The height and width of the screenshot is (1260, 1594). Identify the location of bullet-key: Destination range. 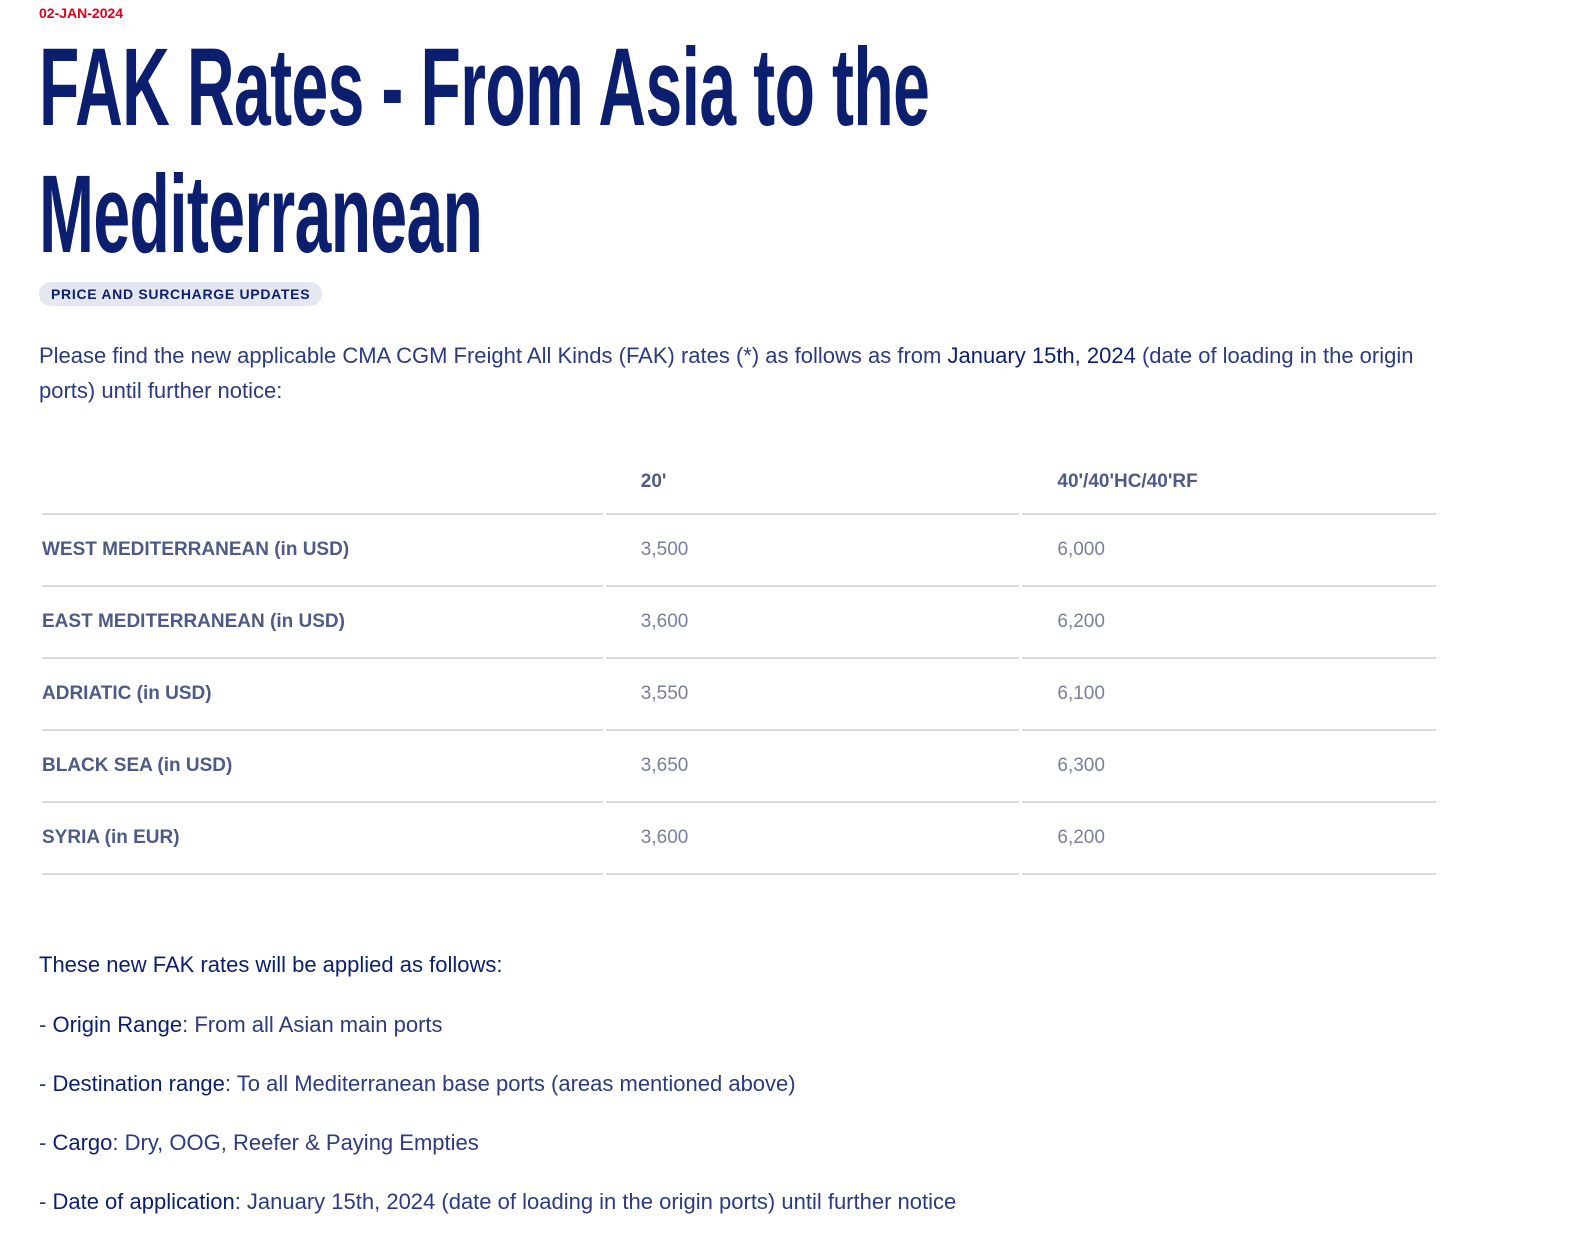
(138, 1083).